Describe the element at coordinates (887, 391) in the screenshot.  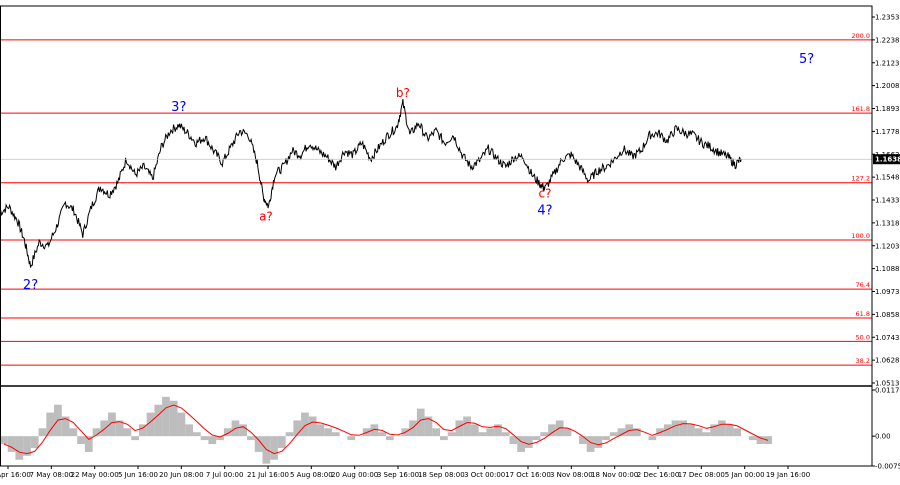
I see `indicator-tick-label: 0.01174` at that location.